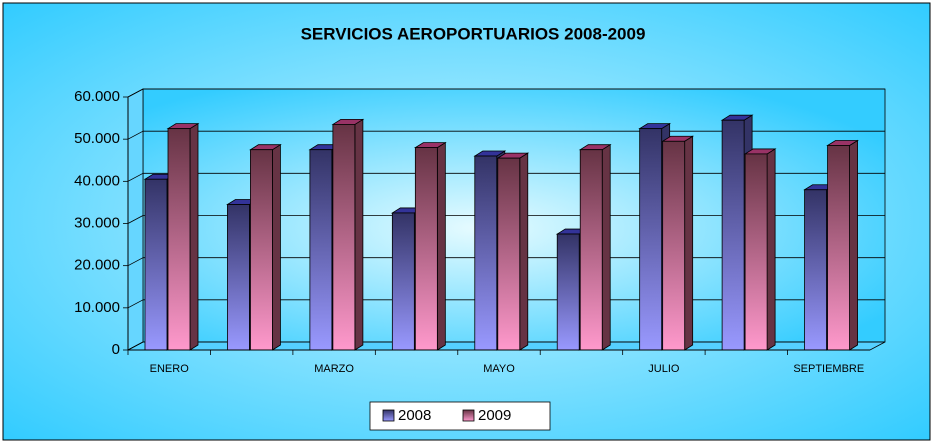 The image size is (935, 445). Describe the element at coordinates (414, 415) in the screenshot. I see `legend-label: 2008` at that location.